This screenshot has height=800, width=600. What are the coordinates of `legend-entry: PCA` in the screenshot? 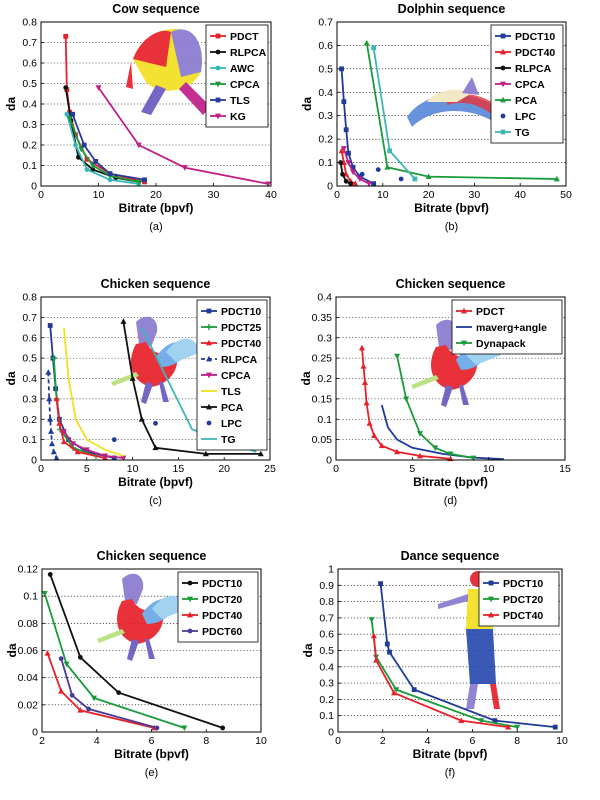 It's located at (222, 408).